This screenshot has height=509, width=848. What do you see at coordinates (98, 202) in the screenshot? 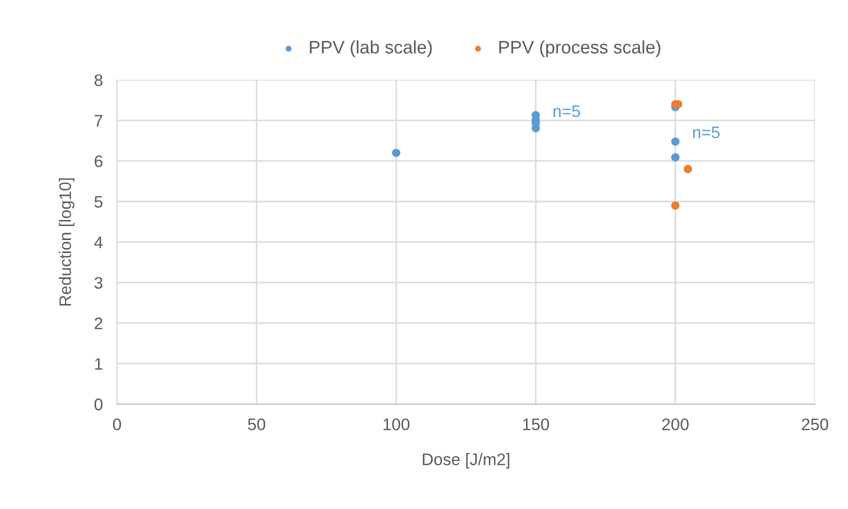
I see `y-tick-label: 5` at bounding box center [98, 202].